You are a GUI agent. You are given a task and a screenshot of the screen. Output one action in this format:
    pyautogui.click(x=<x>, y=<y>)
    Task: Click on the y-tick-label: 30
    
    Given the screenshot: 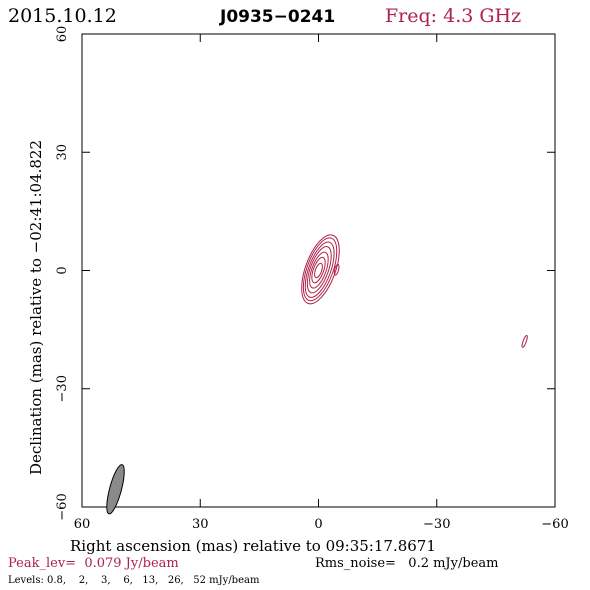 What is the action you would take?
    pyautogui.click(x=62, y=152)
    